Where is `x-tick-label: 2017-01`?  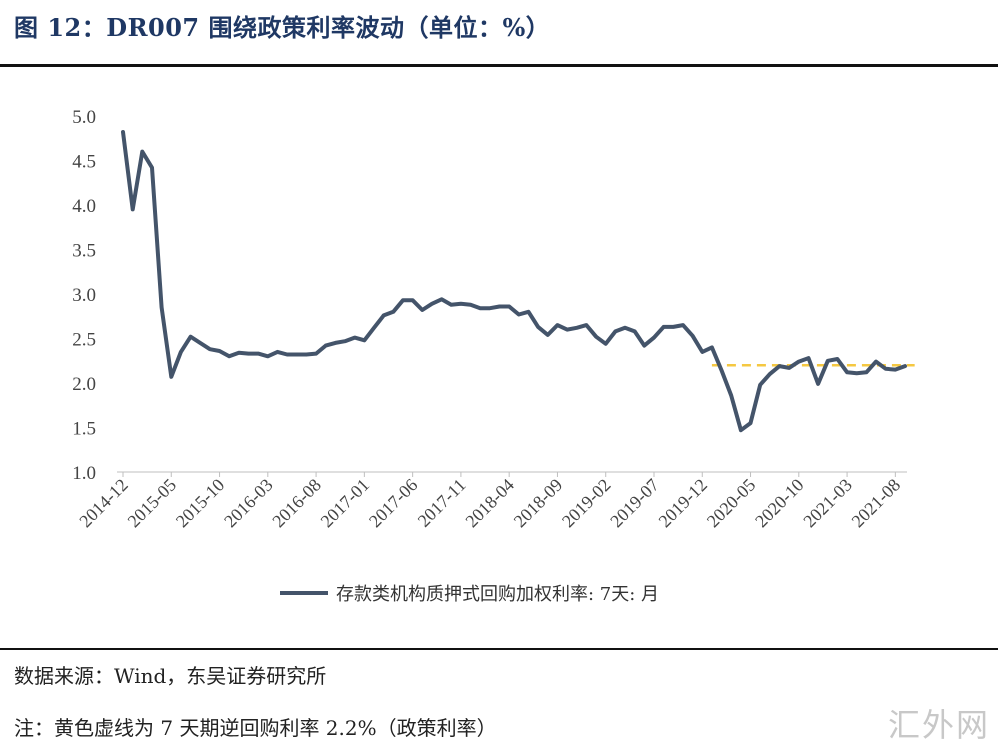 x-tick-label: 2017-01 is located at coordinates (345, 503).